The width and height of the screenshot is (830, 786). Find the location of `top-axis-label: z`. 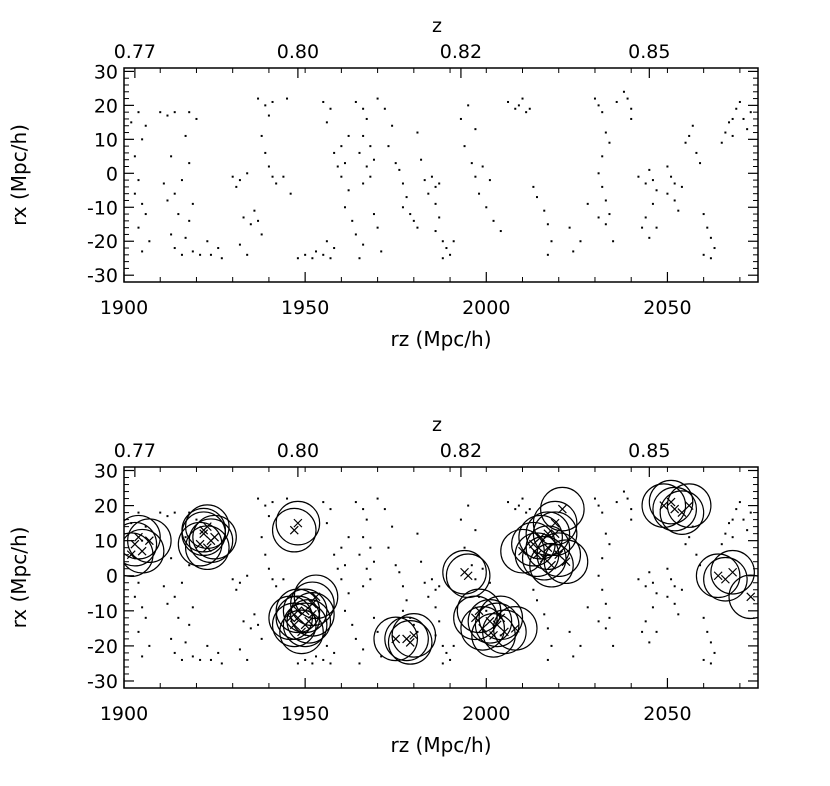

top-axis-label: z is located at coordinates (437, 425).